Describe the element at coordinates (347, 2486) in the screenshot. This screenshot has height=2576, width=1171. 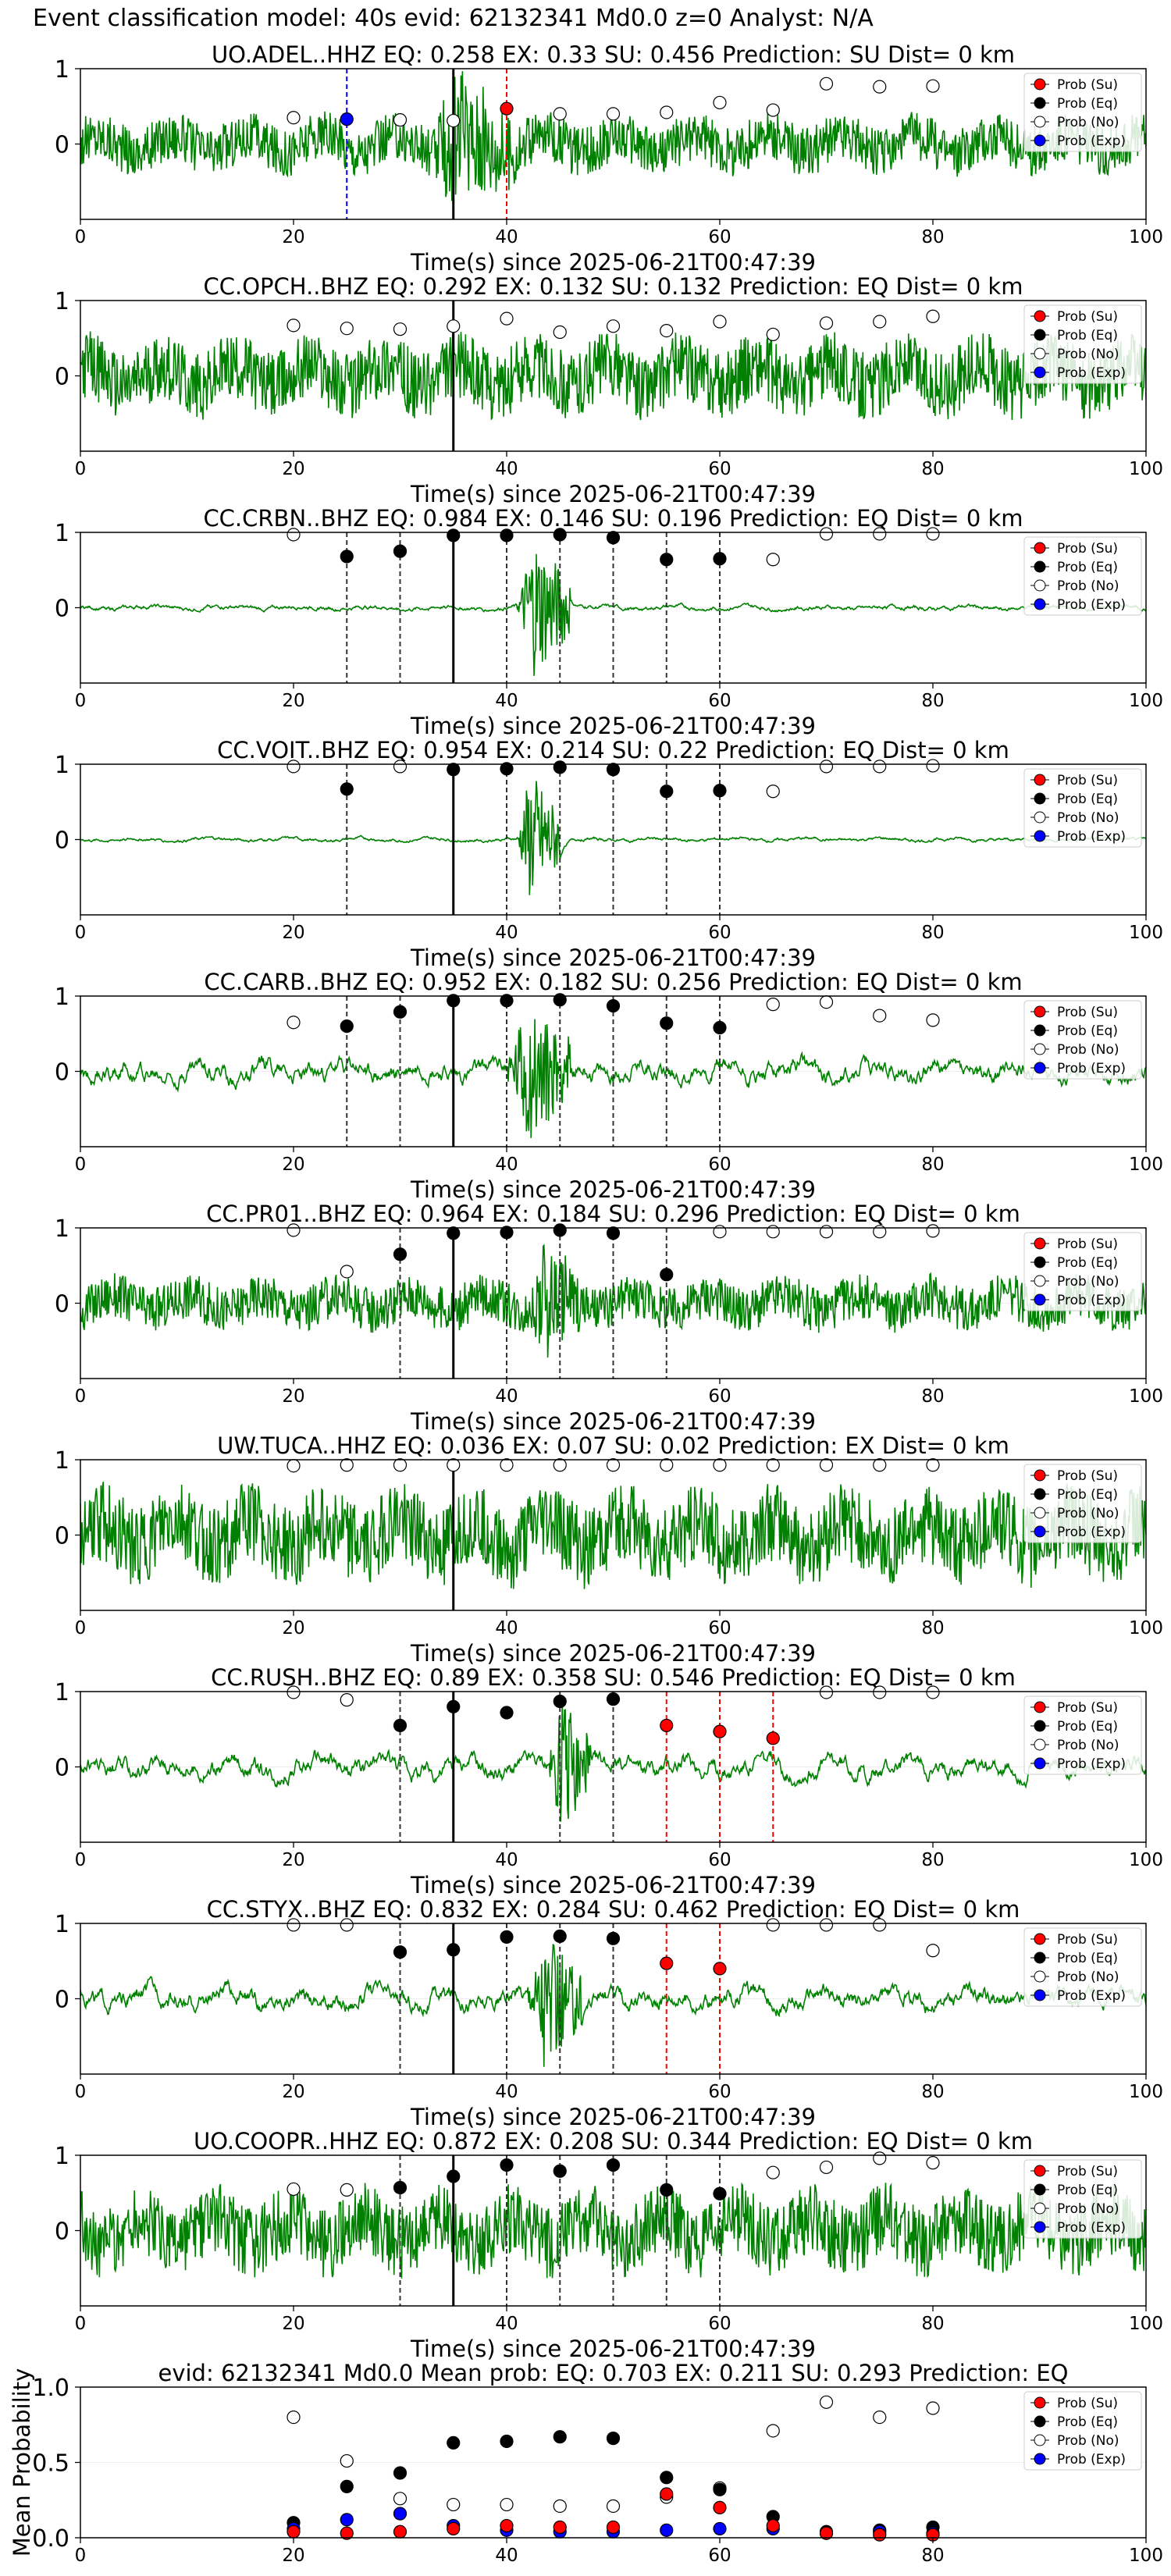
I see `mean-prob-point-eq` at that location.